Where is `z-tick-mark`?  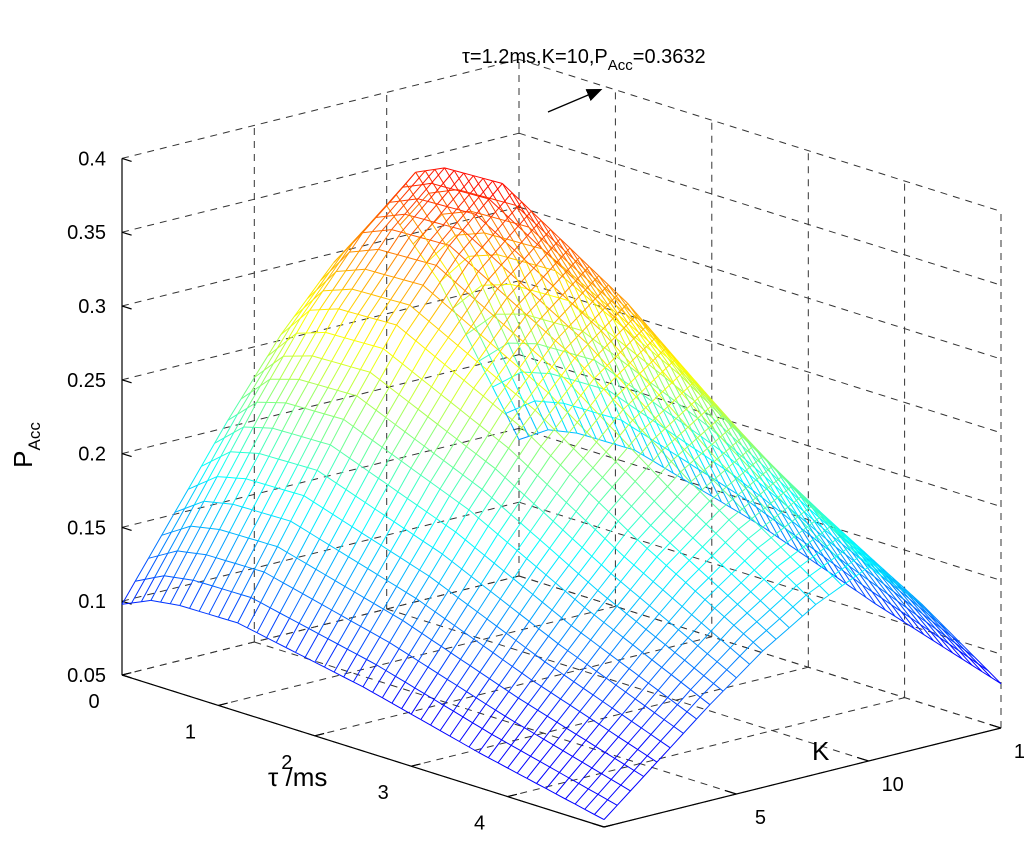 z-tick-mark is located at coordinates (126, 528).